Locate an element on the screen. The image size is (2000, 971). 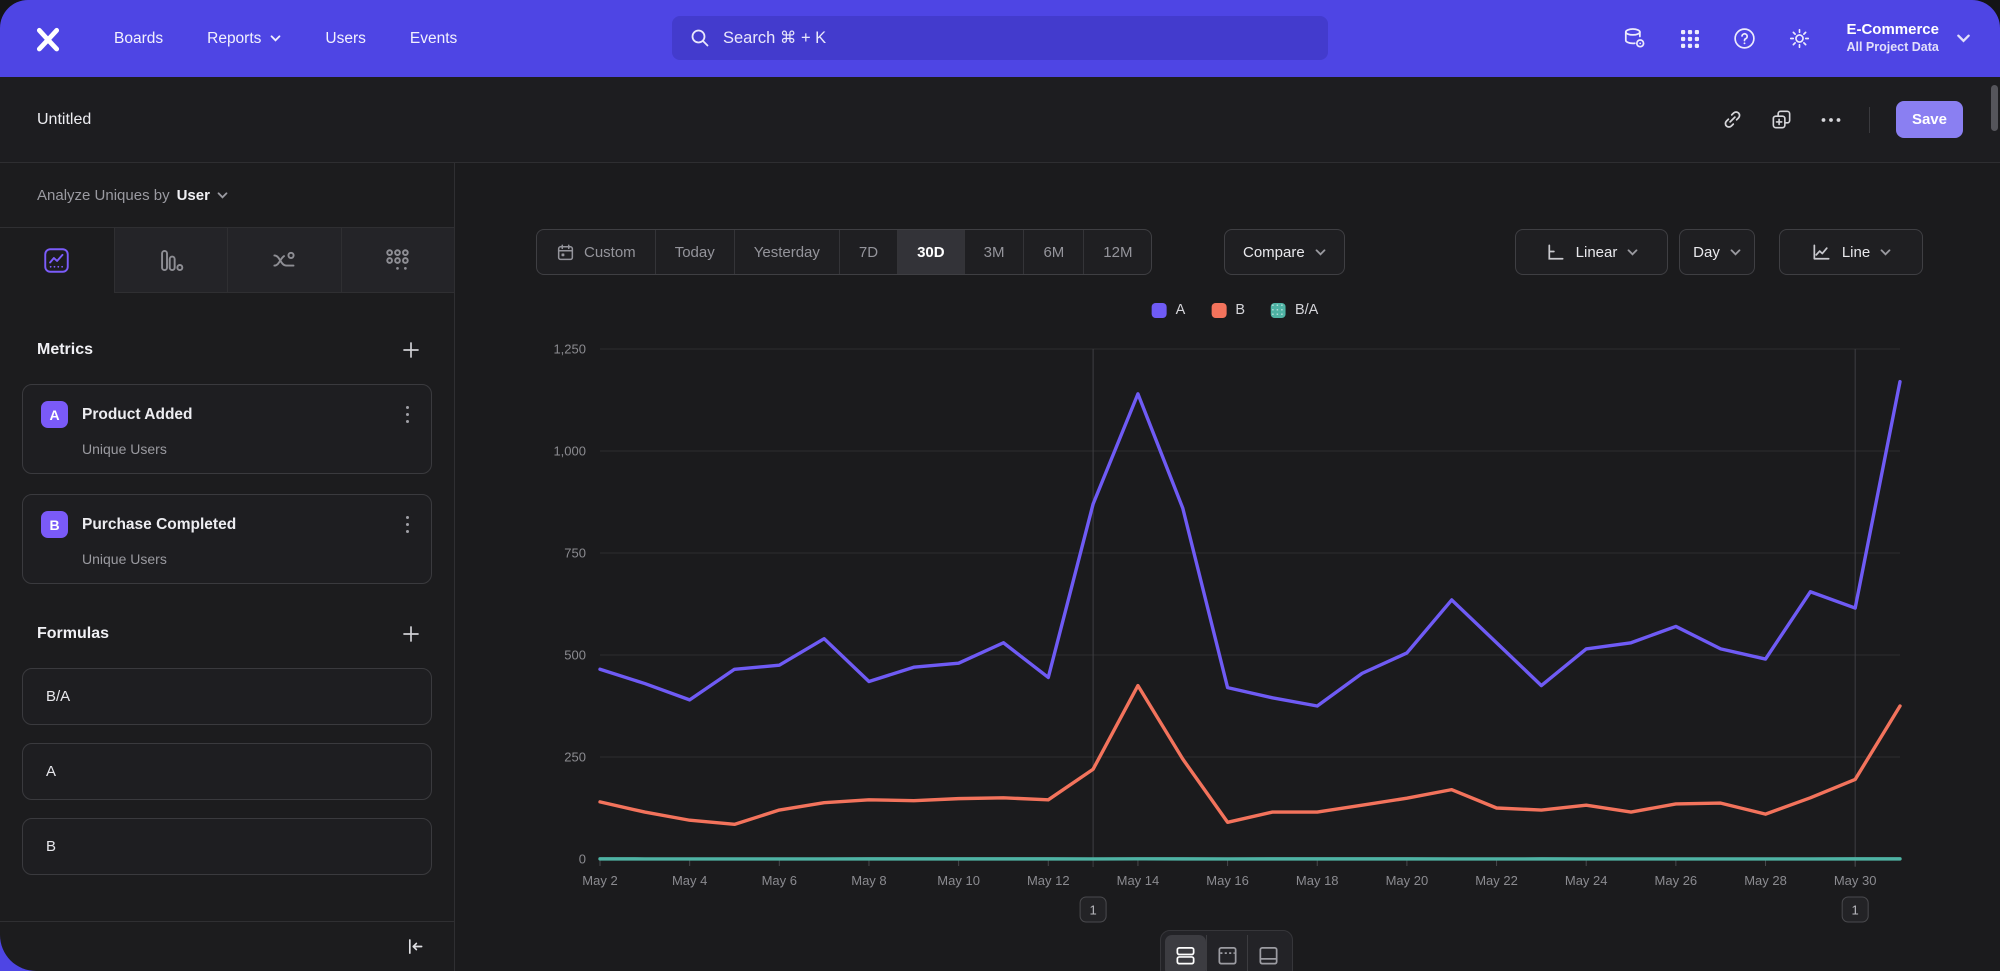
toggle-table-only is located at coordinates (1267, 952).